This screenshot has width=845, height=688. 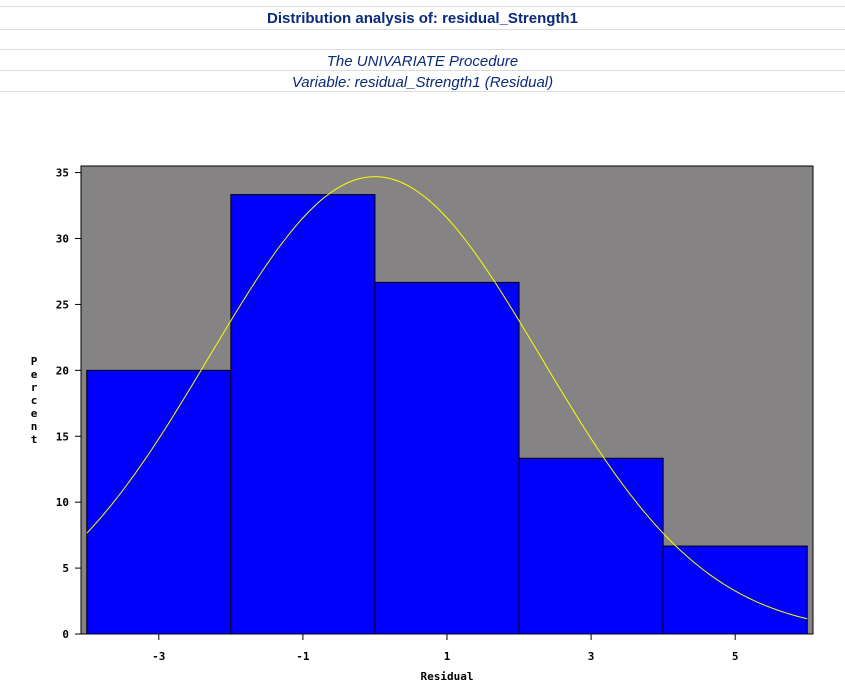 What do you see at coordinates (303, 656) in the screenshot?
I see `x-tick-label: -1` at bounding box center [303, 656].